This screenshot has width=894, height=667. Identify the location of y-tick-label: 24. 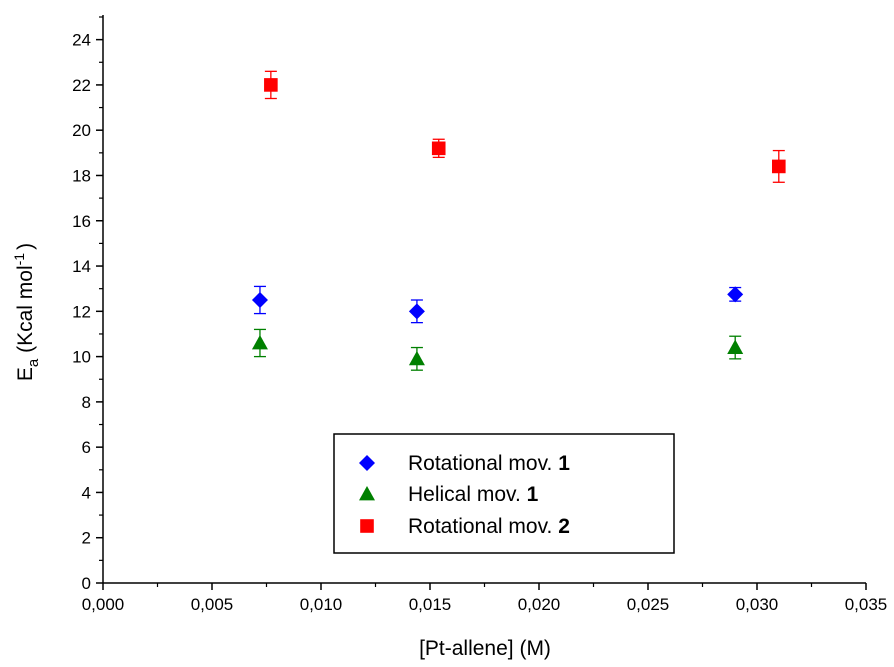
(81, 40).